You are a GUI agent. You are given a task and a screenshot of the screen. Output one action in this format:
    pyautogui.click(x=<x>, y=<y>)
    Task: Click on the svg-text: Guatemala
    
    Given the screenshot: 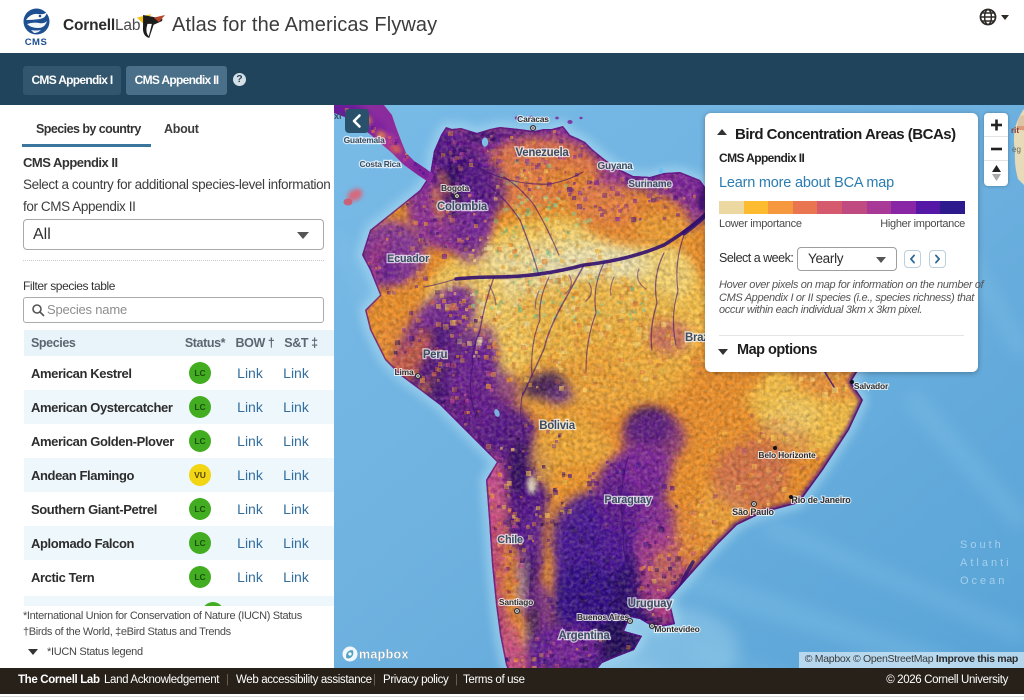 What is the action you would take?
    pyautogui.click(x=364, y=140)
    